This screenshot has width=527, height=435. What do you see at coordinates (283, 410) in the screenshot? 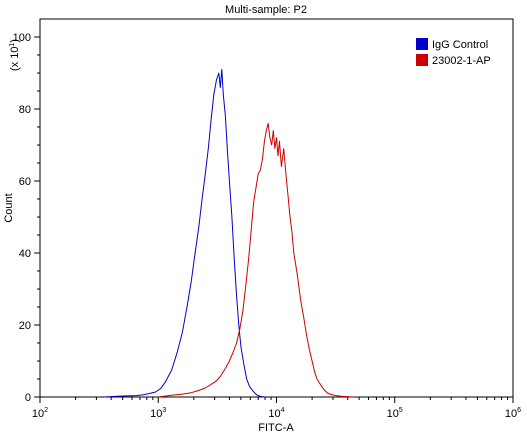
I see `x-tick-exp-2: 4` at bounding box center [283, 410].